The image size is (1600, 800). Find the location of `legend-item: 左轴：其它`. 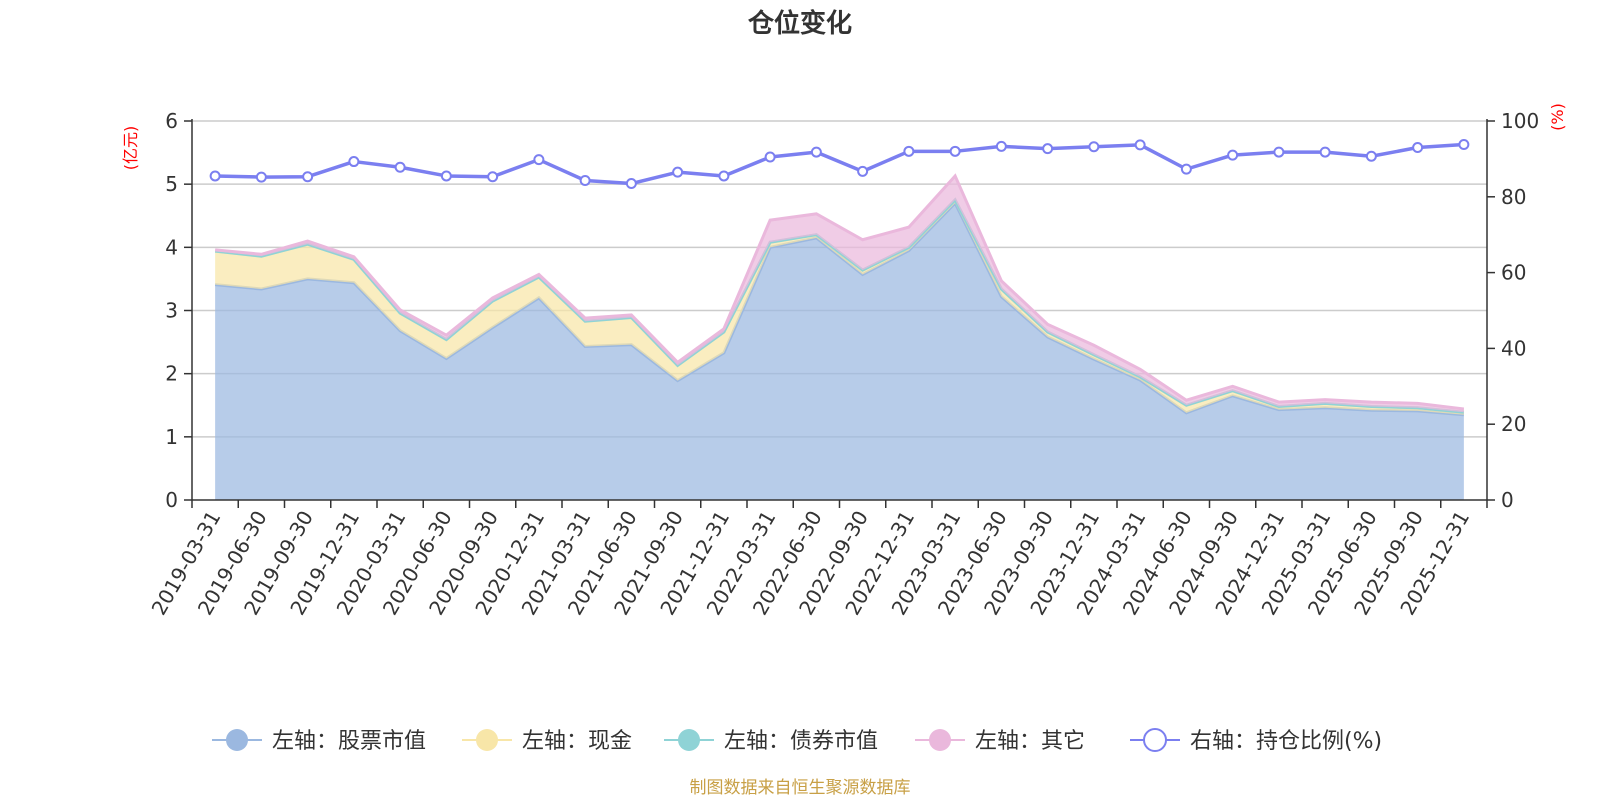

legend-item: 左轴：其它 is located at coordinates (1000, 741).